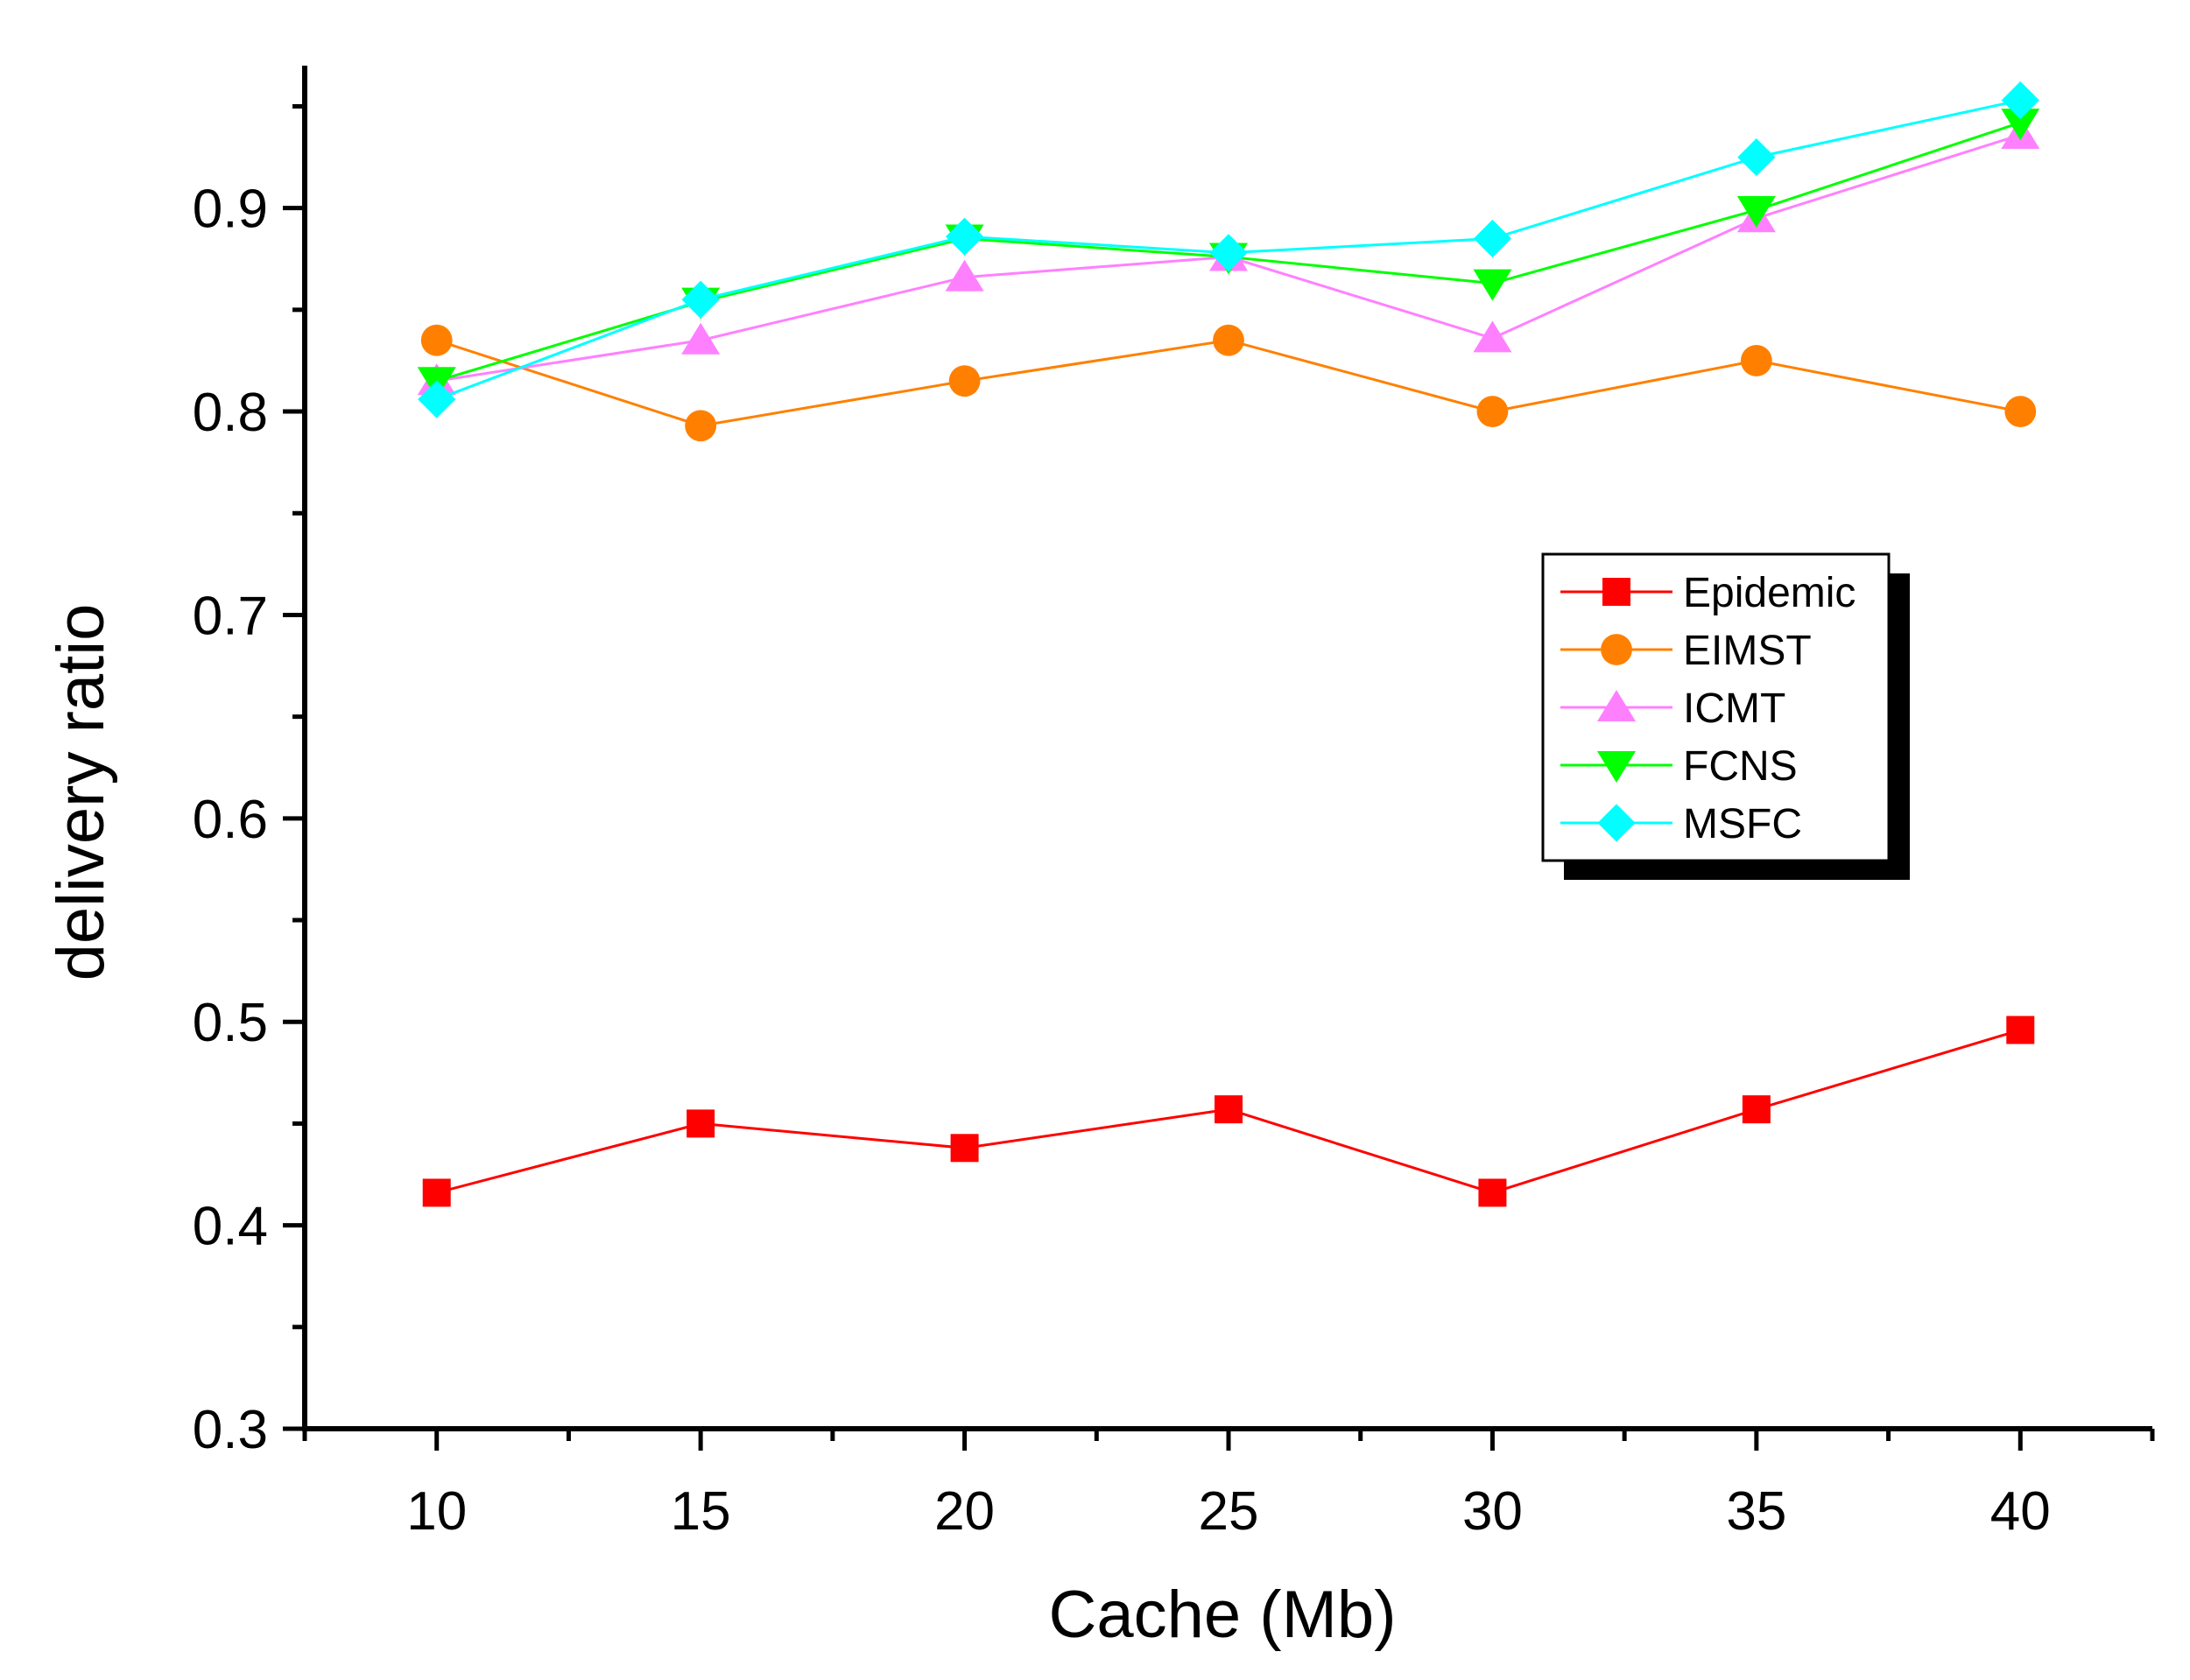  I want to click on legend-box, so click(1716, 707).